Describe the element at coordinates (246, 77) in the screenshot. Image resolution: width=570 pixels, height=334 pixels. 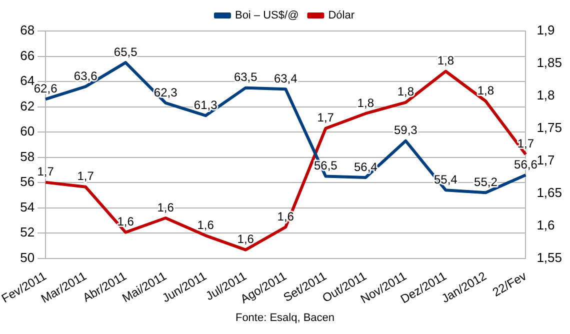
I see `data-label: 63,5` at that location.